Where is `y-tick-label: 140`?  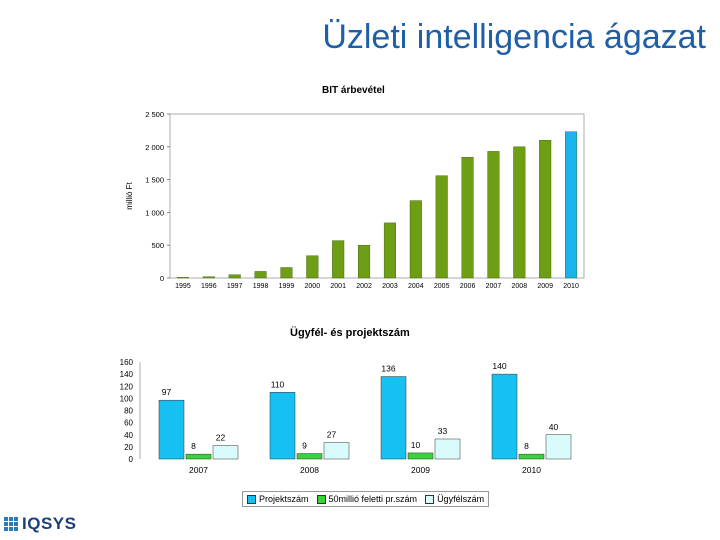 y-tick-label: 140 is located at coordinates (127, 374).